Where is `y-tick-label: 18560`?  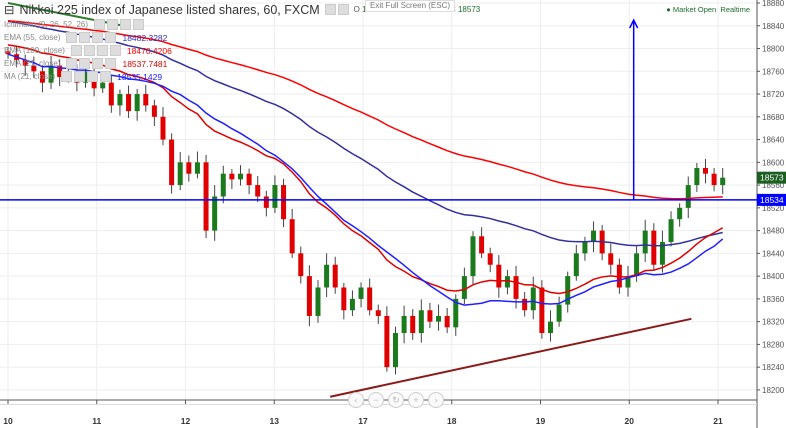
y-tick-label: 18560 is located at coordinates (773, 185).